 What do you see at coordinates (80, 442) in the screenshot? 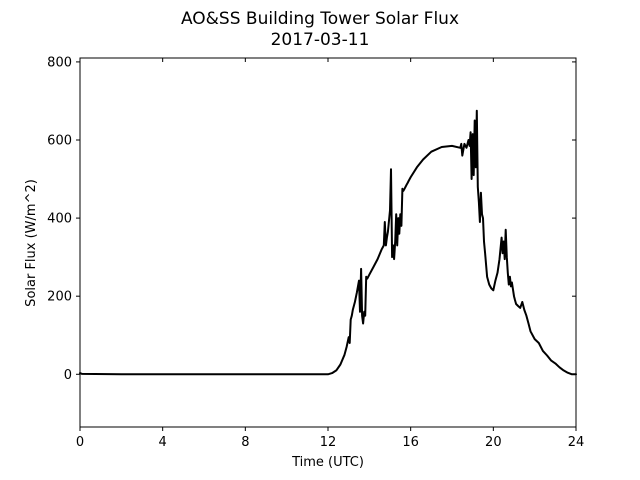
I see `x-tick-label: 0` at bounding box center [80, 442].